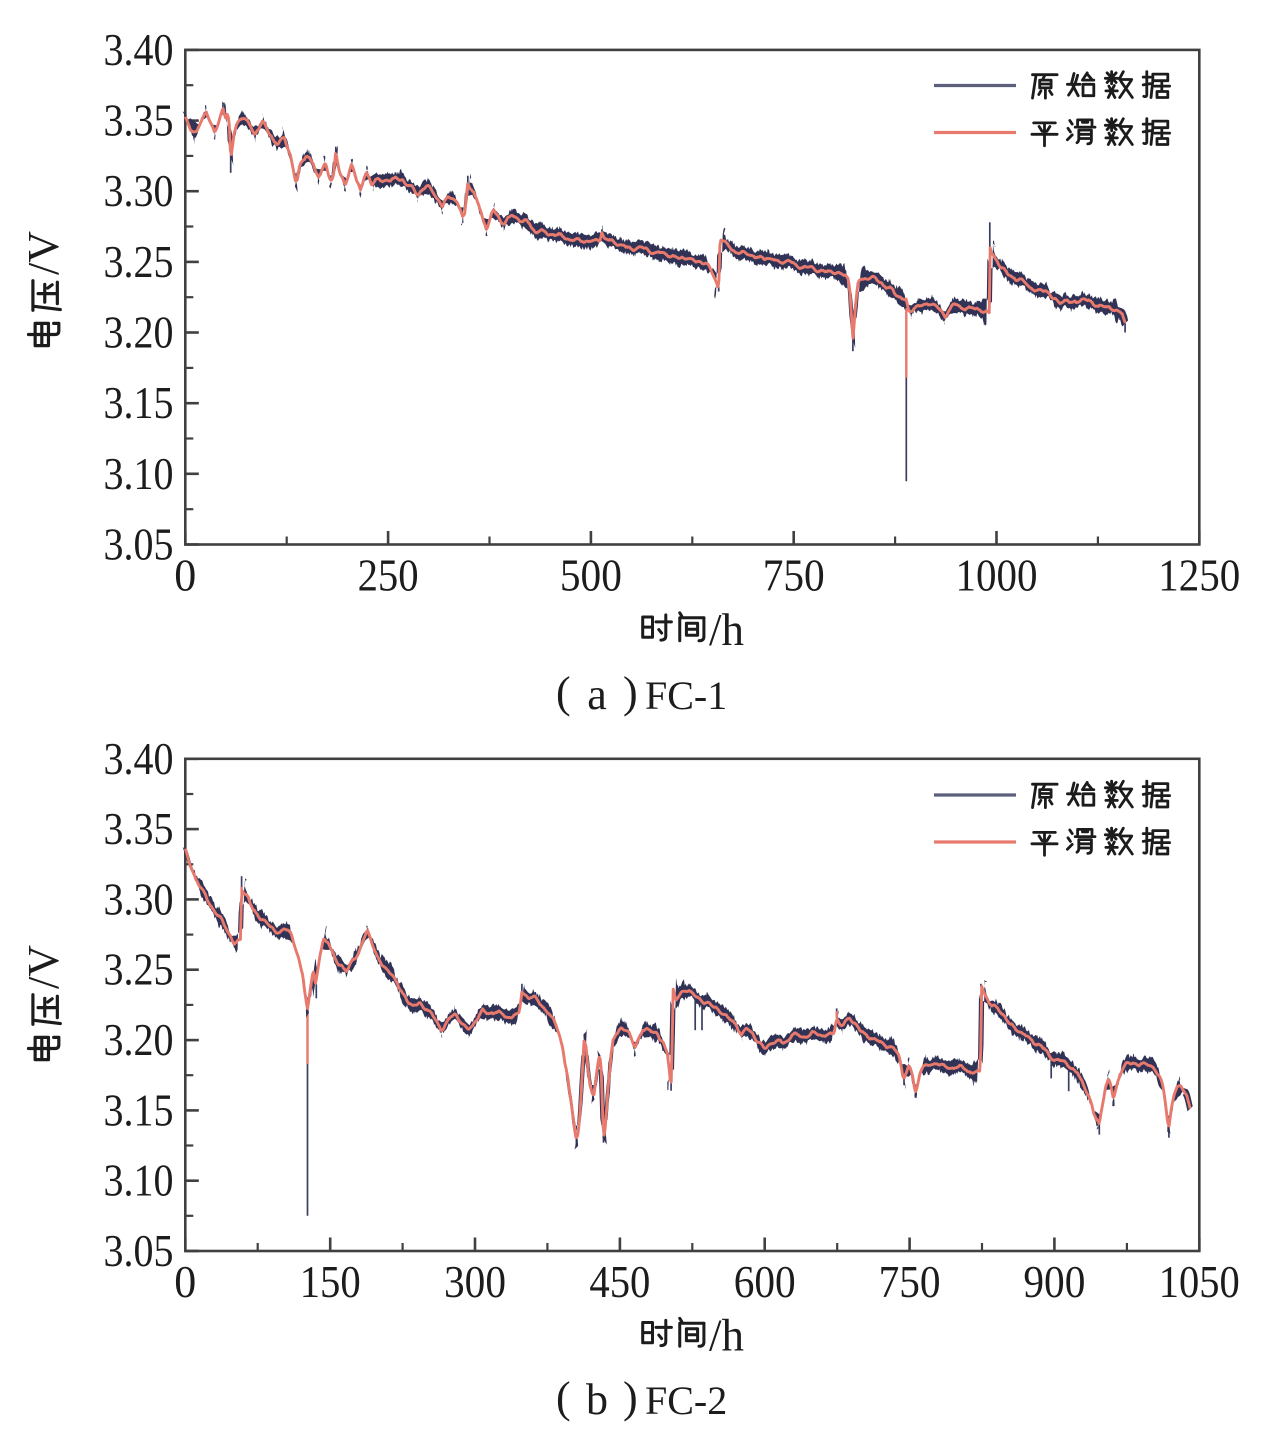  Describe the element at coordinates (591, 575) in the screenshot. I see `svg-text: 500` at that location.